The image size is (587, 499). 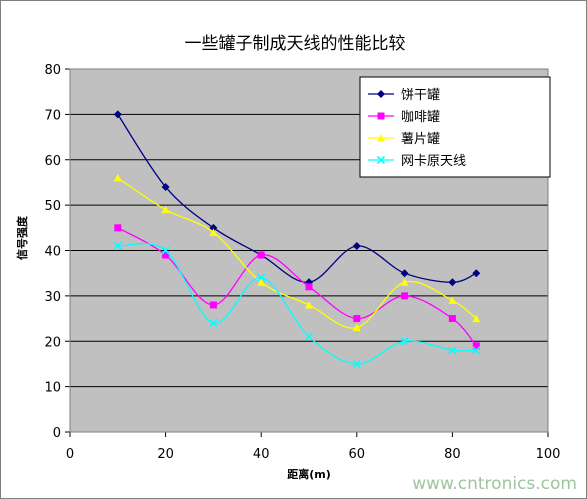 I want to click on x-tick-label: 100, so click(x=548, y=454).